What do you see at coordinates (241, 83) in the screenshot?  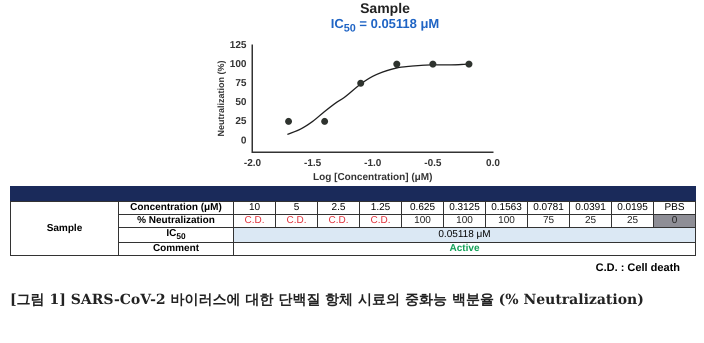 I see `y-tick-label: 75` at bounding box center [241, 83].